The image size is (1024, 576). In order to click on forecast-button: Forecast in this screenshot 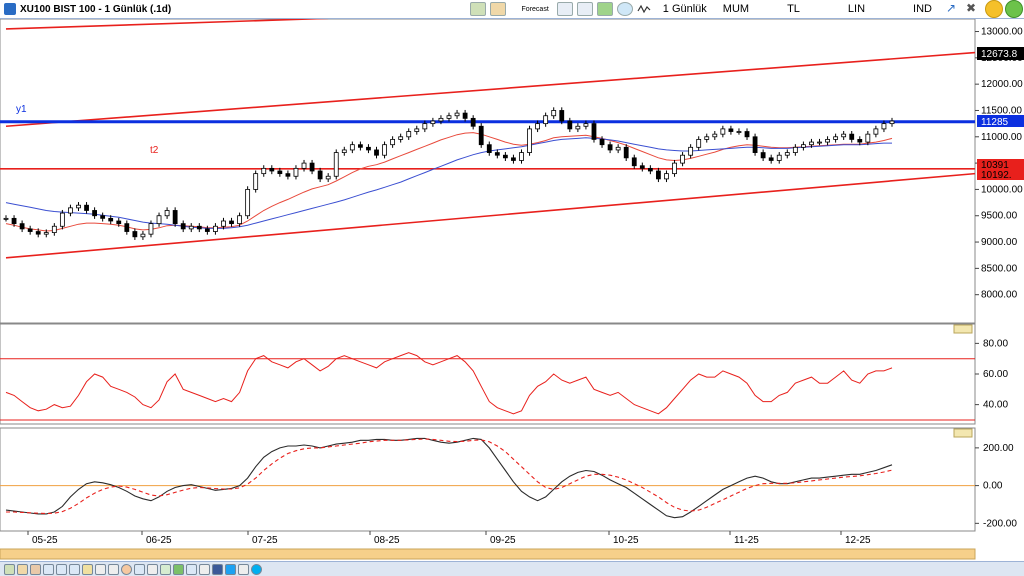, I will do `click(535, 9)`.